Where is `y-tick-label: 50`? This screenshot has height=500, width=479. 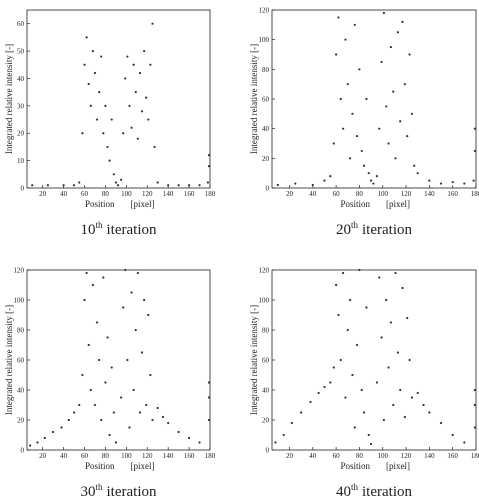 y-tick-label: 50 is located at coordinates (21, 52).